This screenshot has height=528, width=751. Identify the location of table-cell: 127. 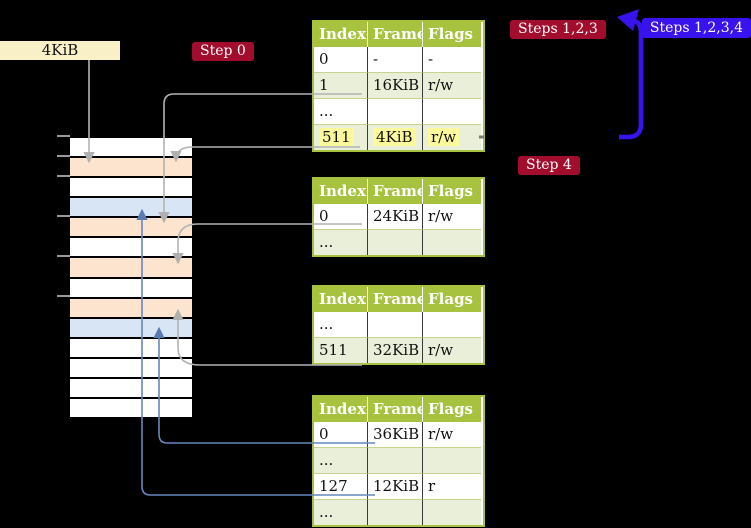
(341, 486).